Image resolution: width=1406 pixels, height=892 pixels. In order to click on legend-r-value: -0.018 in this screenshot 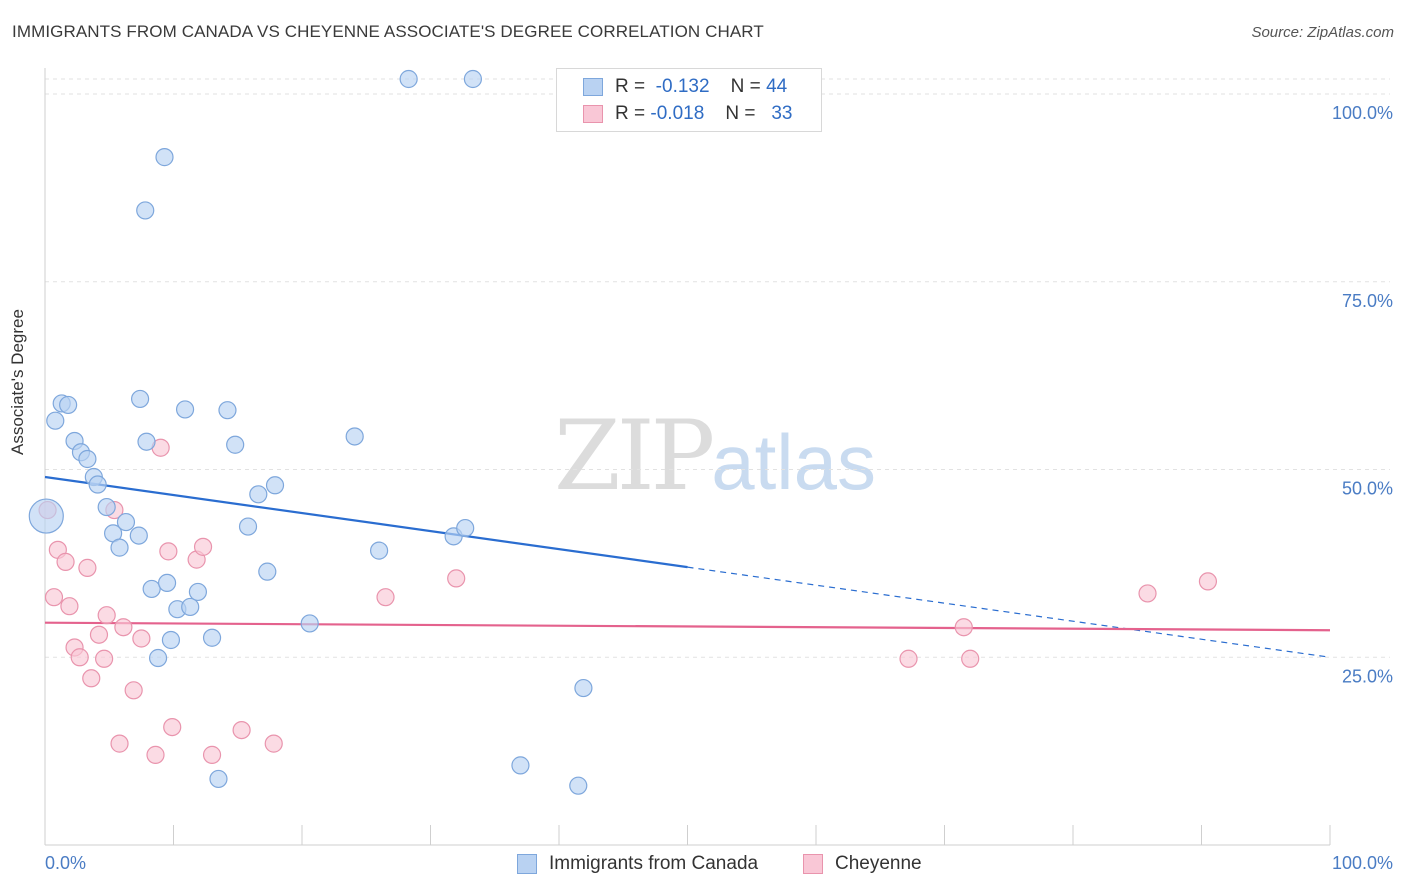, I will do `click(677, 113)`.